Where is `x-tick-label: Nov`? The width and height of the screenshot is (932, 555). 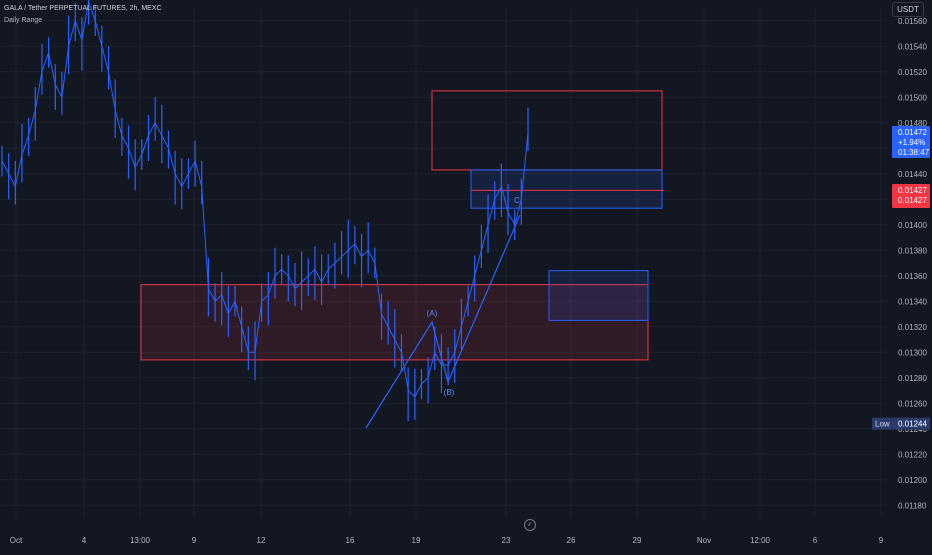
x-tick-label: Nov is located at coordinates (704, 540).